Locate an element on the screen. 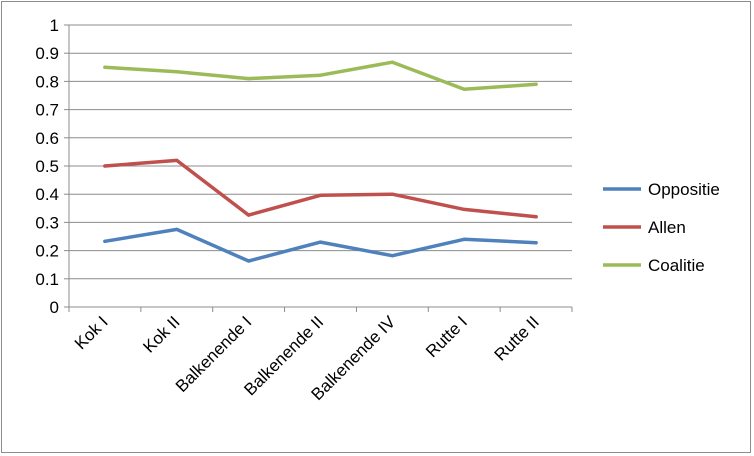 Image resolution: width=754 pixels, height=456 pixels. legend-label-allen: Allen is located at coordinates (667, 227).